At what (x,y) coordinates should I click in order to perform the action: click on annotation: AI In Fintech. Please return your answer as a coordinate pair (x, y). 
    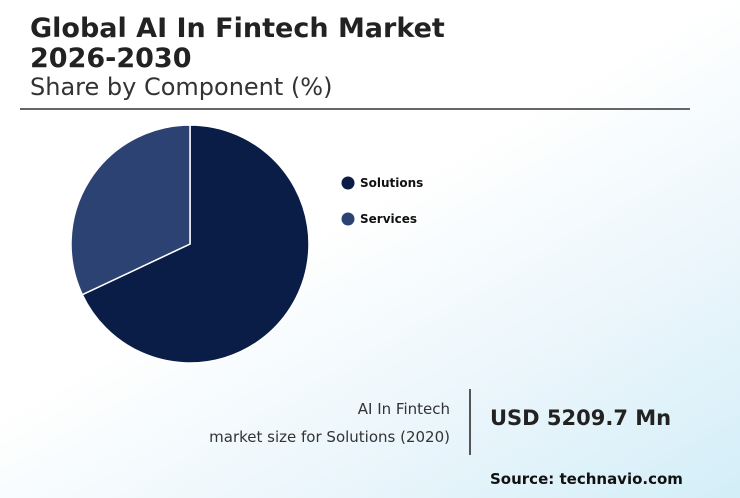
    Looking at the image, I should click on (403, 409).